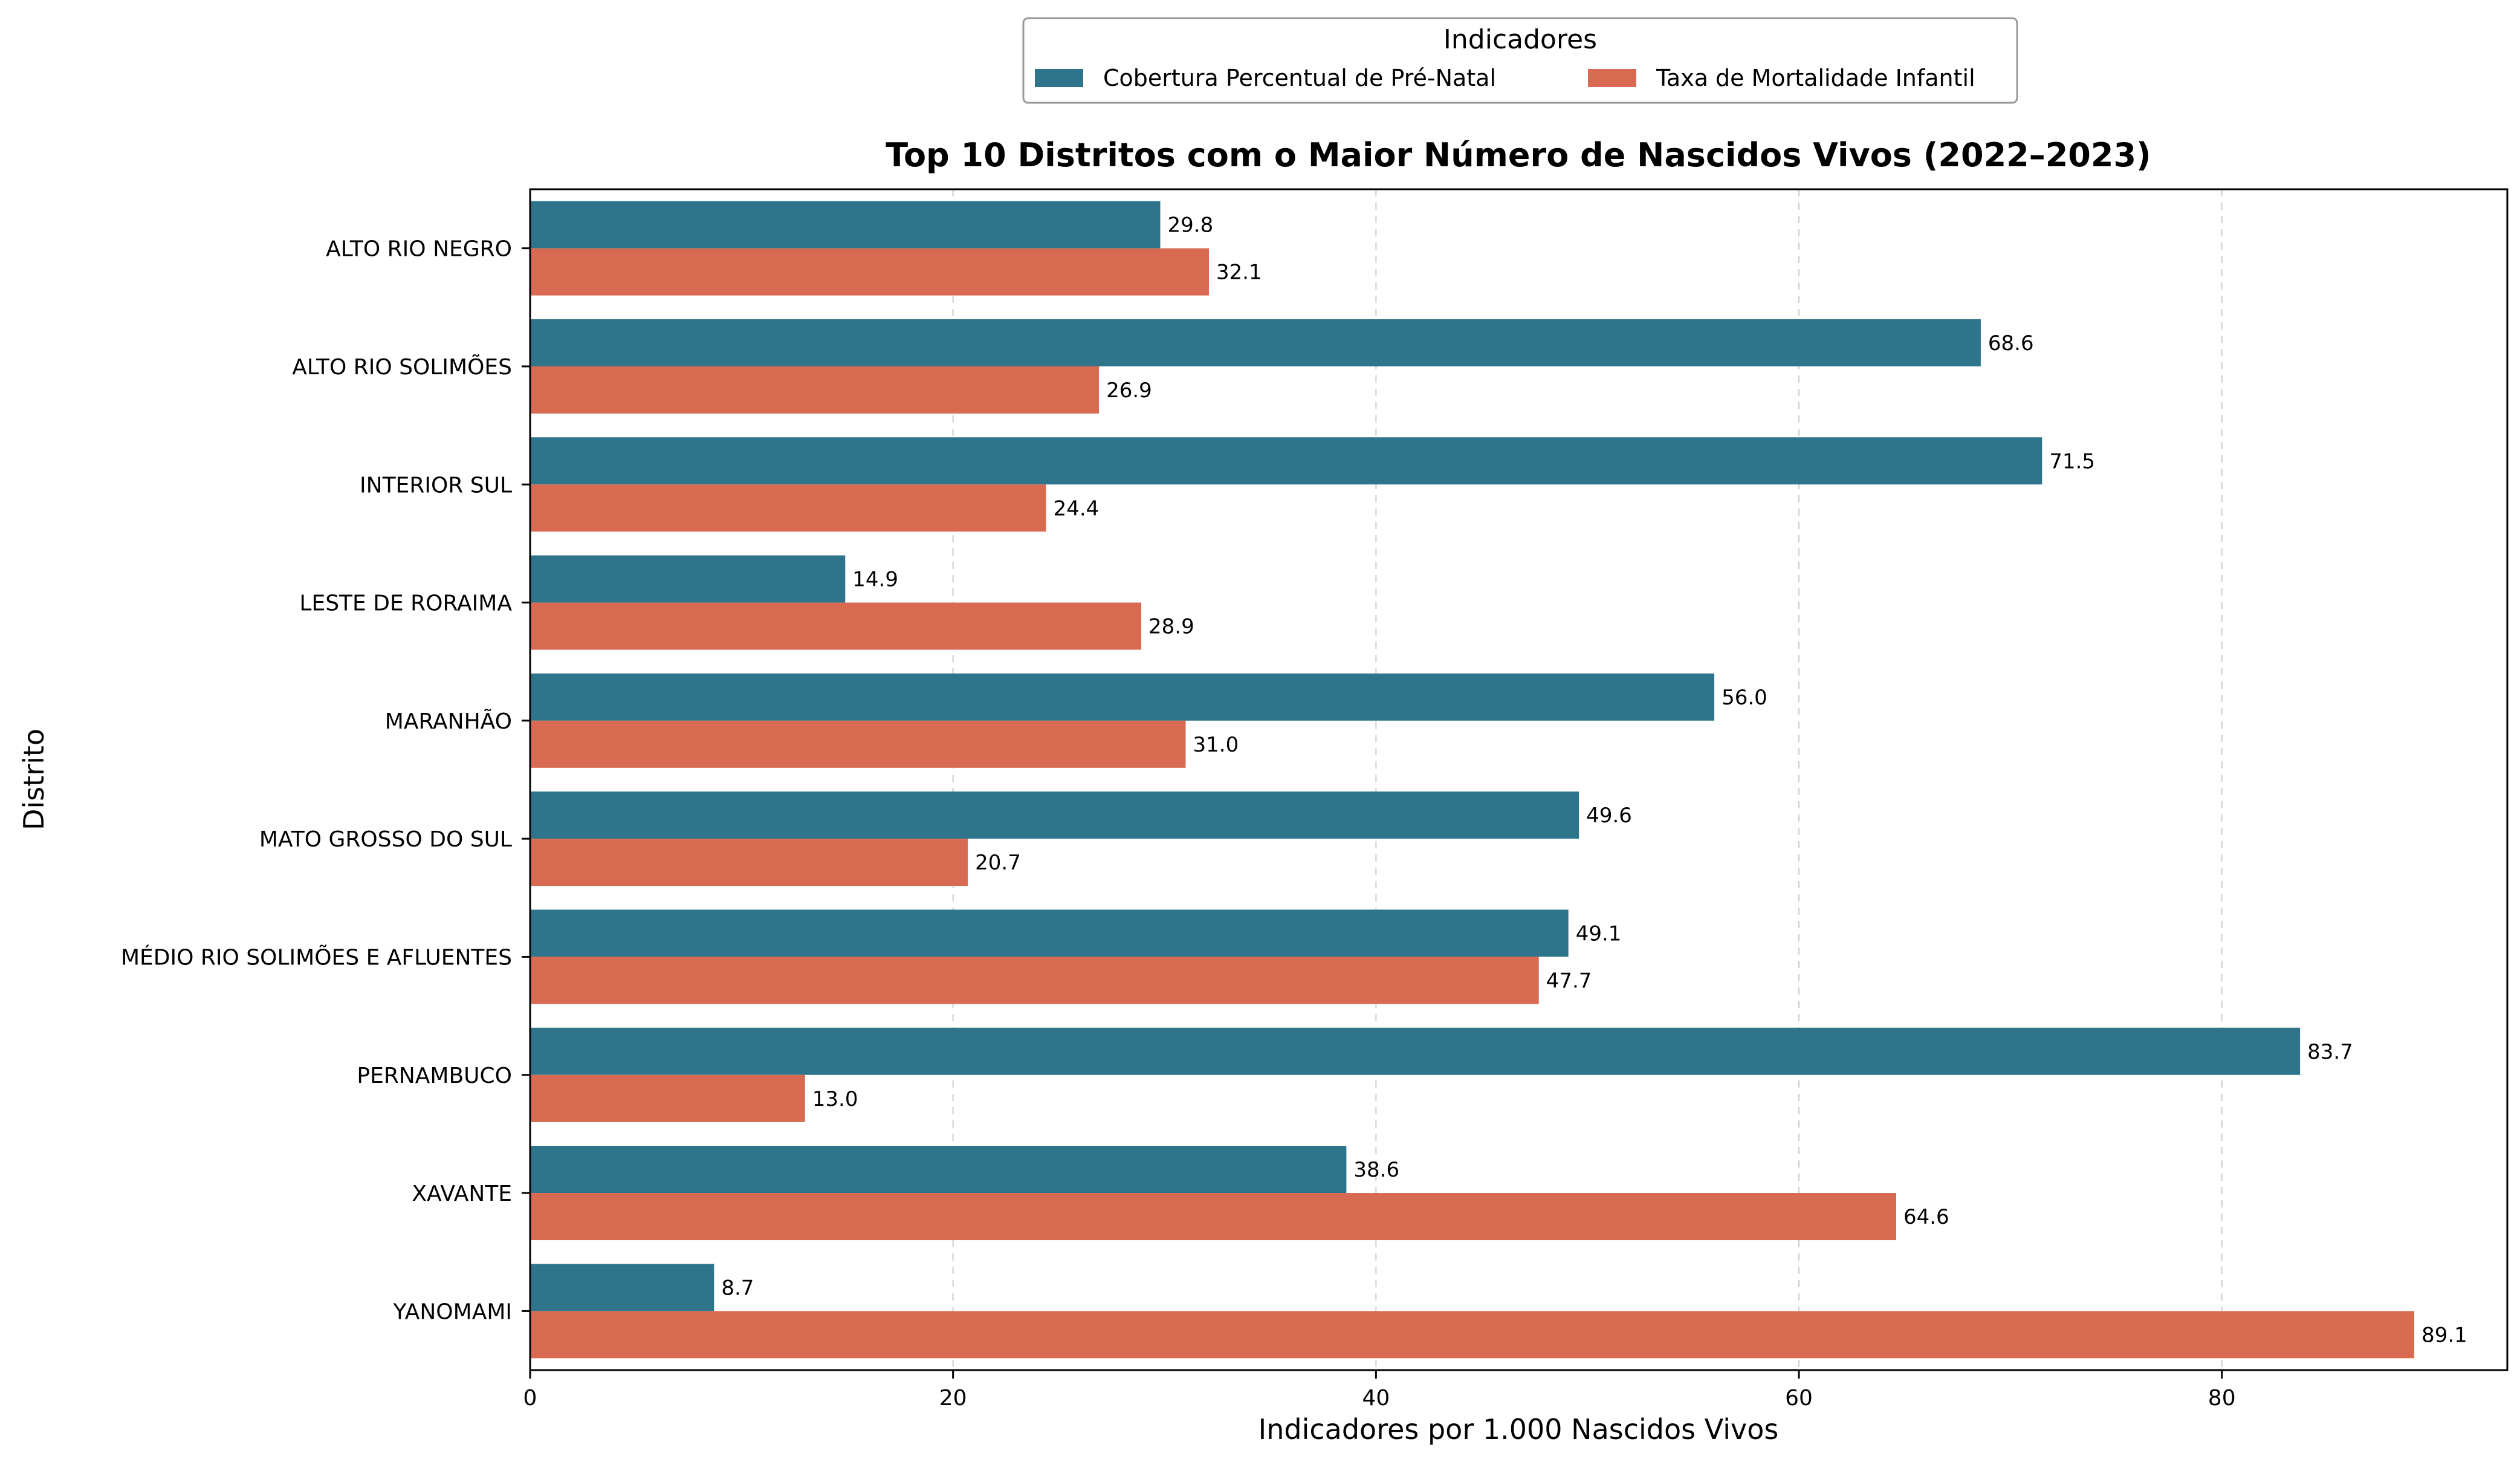 This screenshot has height=1462, width=2520. Describe the element at coordinates (452, 1311) in the screenshot. I see `y-tick-label: YANOMAMI` at that location.